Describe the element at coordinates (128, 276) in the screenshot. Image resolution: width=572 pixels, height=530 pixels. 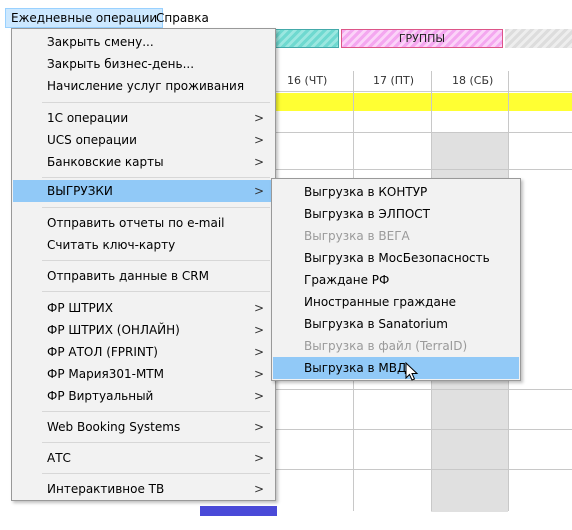
I see `menu-item-send-crm: Отправить данные в CRM` at that location.